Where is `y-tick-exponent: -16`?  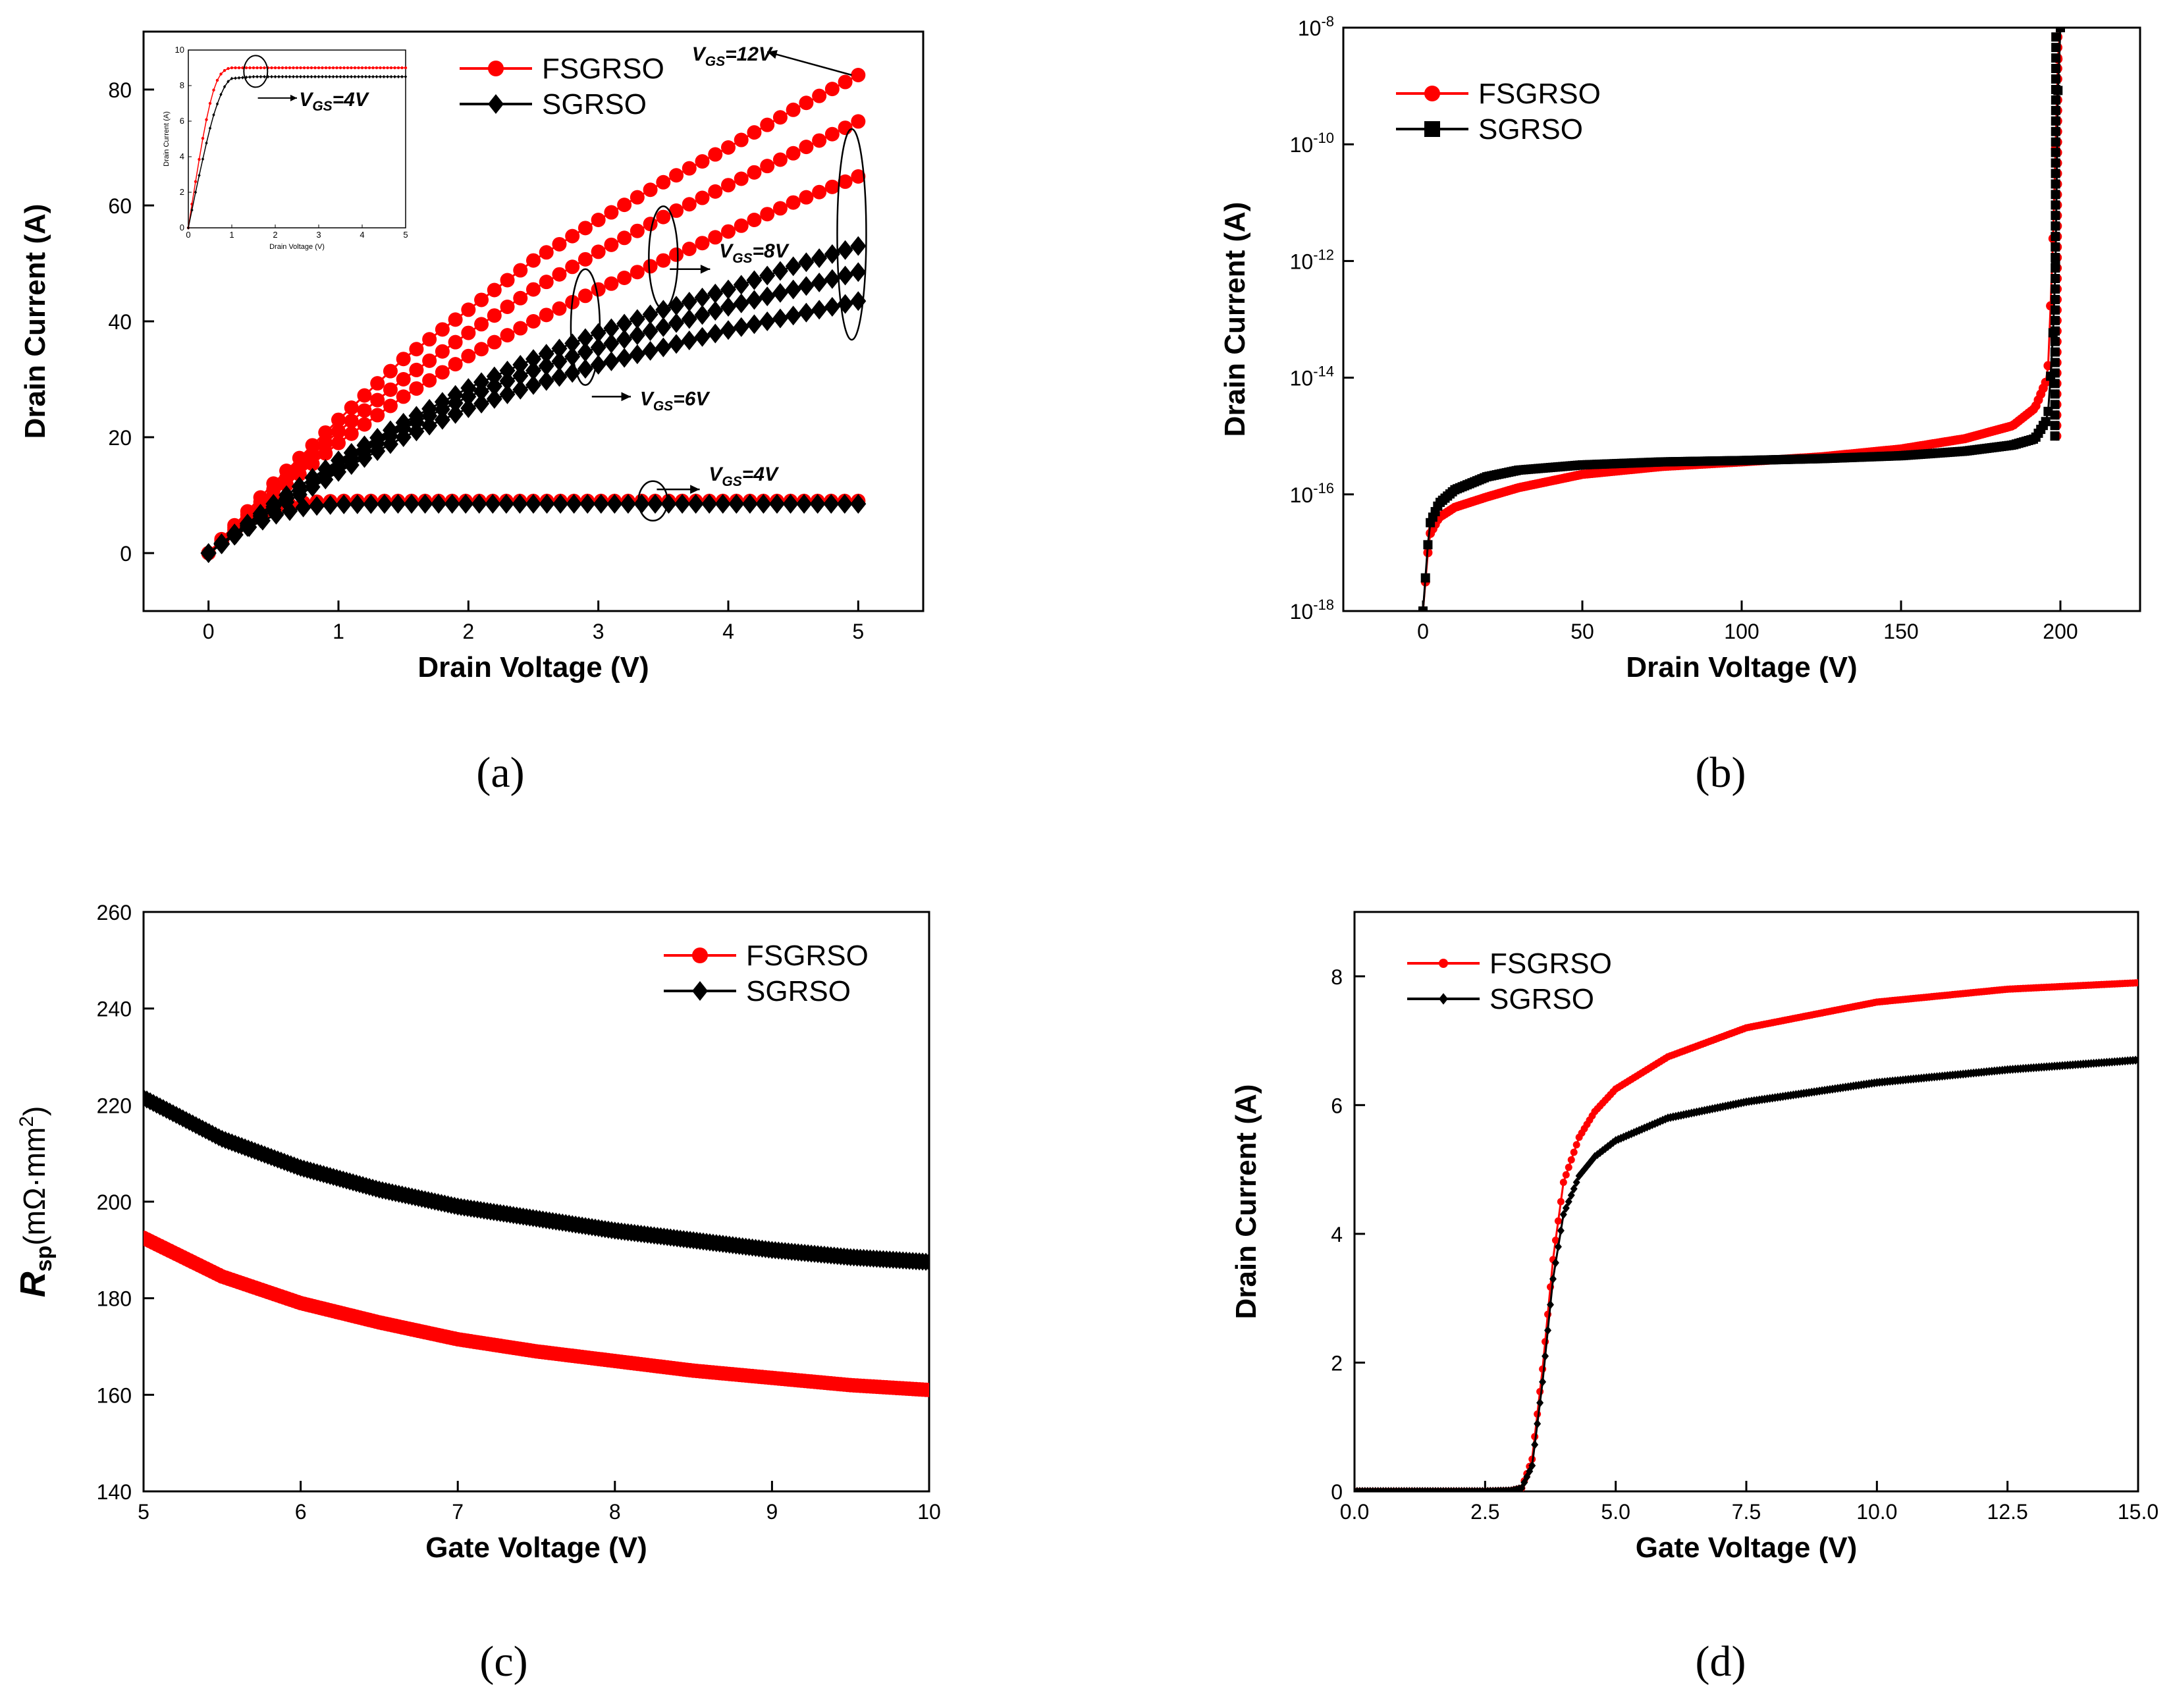 y-tick-exponent: -16 is located at coordinates (1323, 488).